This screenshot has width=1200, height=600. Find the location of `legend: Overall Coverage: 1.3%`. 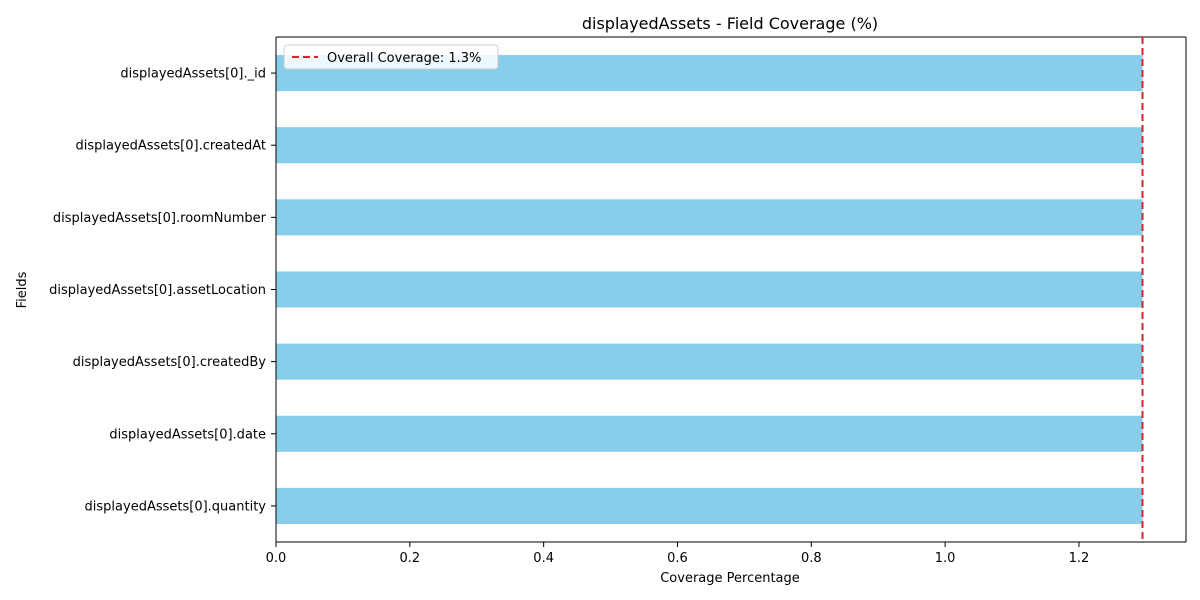

legend: Overall Coverage: 1.3% is located at coordinates (391, 57).